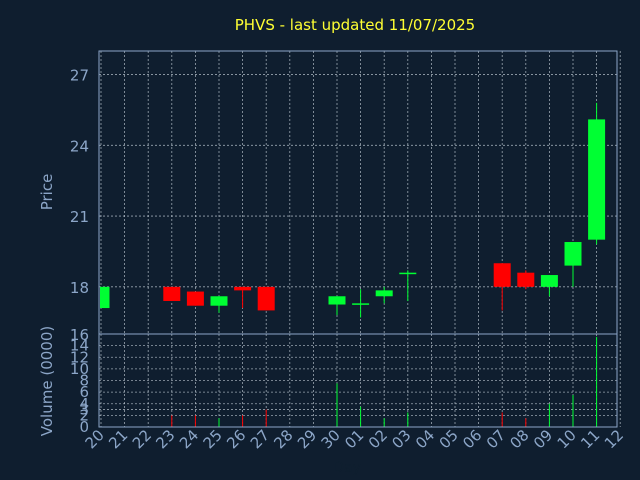 Image resolution: width=640 pixels, height=480 pixels. What do you see at coordinates (401, 439) in the screenshot?
I see `x-tick-label: 03` at bounding box center [401, 439].